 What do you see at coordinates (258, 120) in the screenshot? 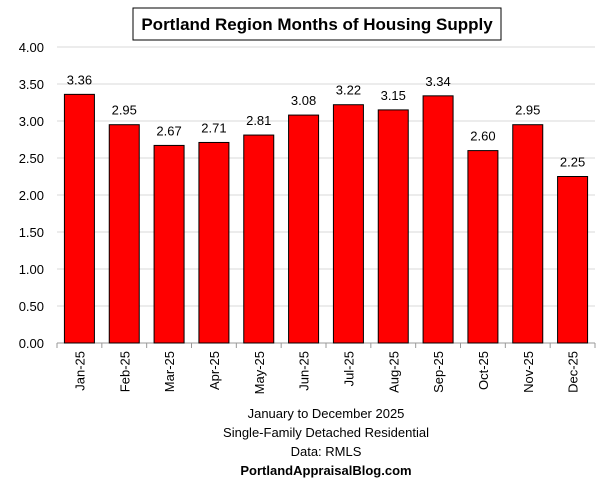
I see `data-label: 2.81` at bounding box center [258, 120].